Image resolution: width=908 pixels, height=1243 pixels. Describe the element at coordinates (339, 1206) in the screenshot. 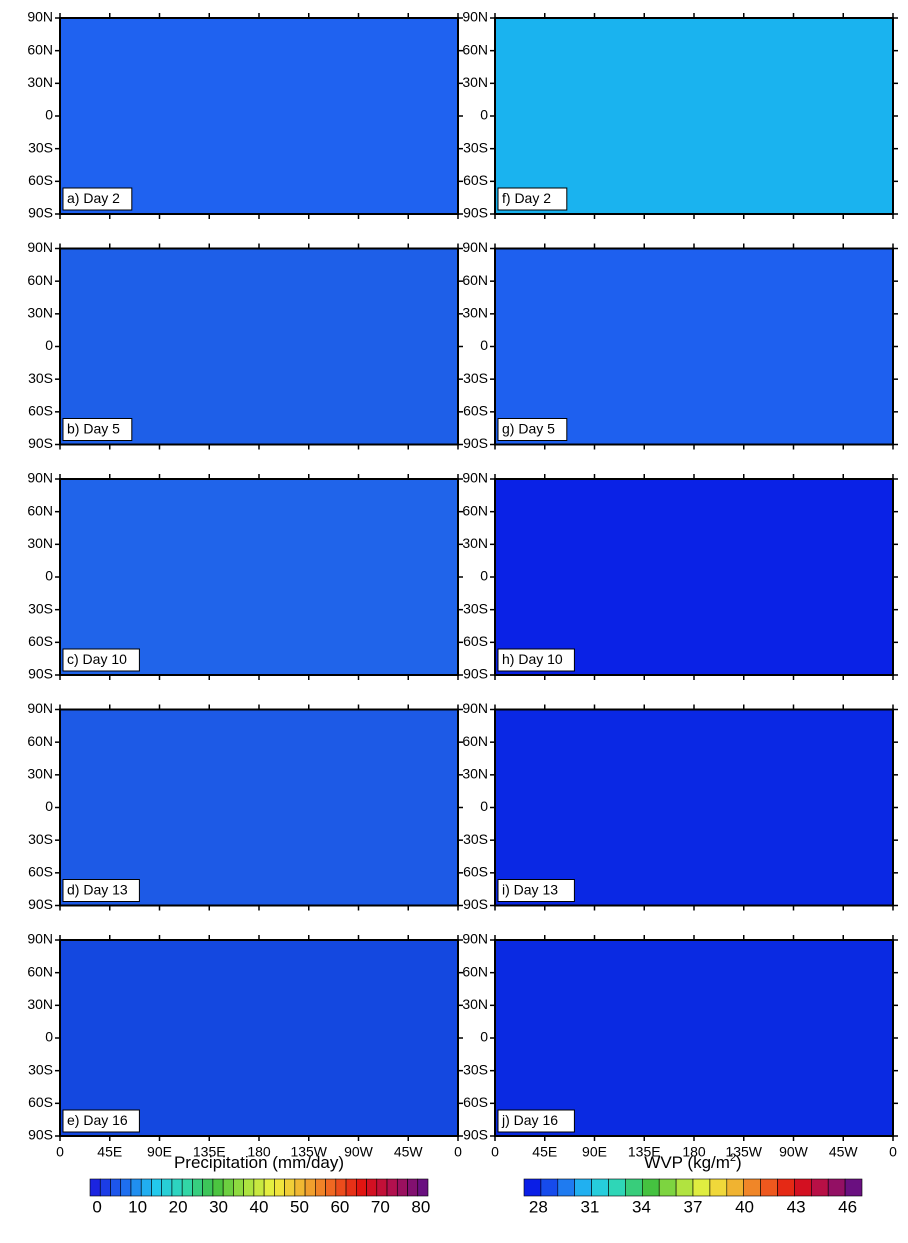

I see `colorbar-tick-label: 60` at that location.